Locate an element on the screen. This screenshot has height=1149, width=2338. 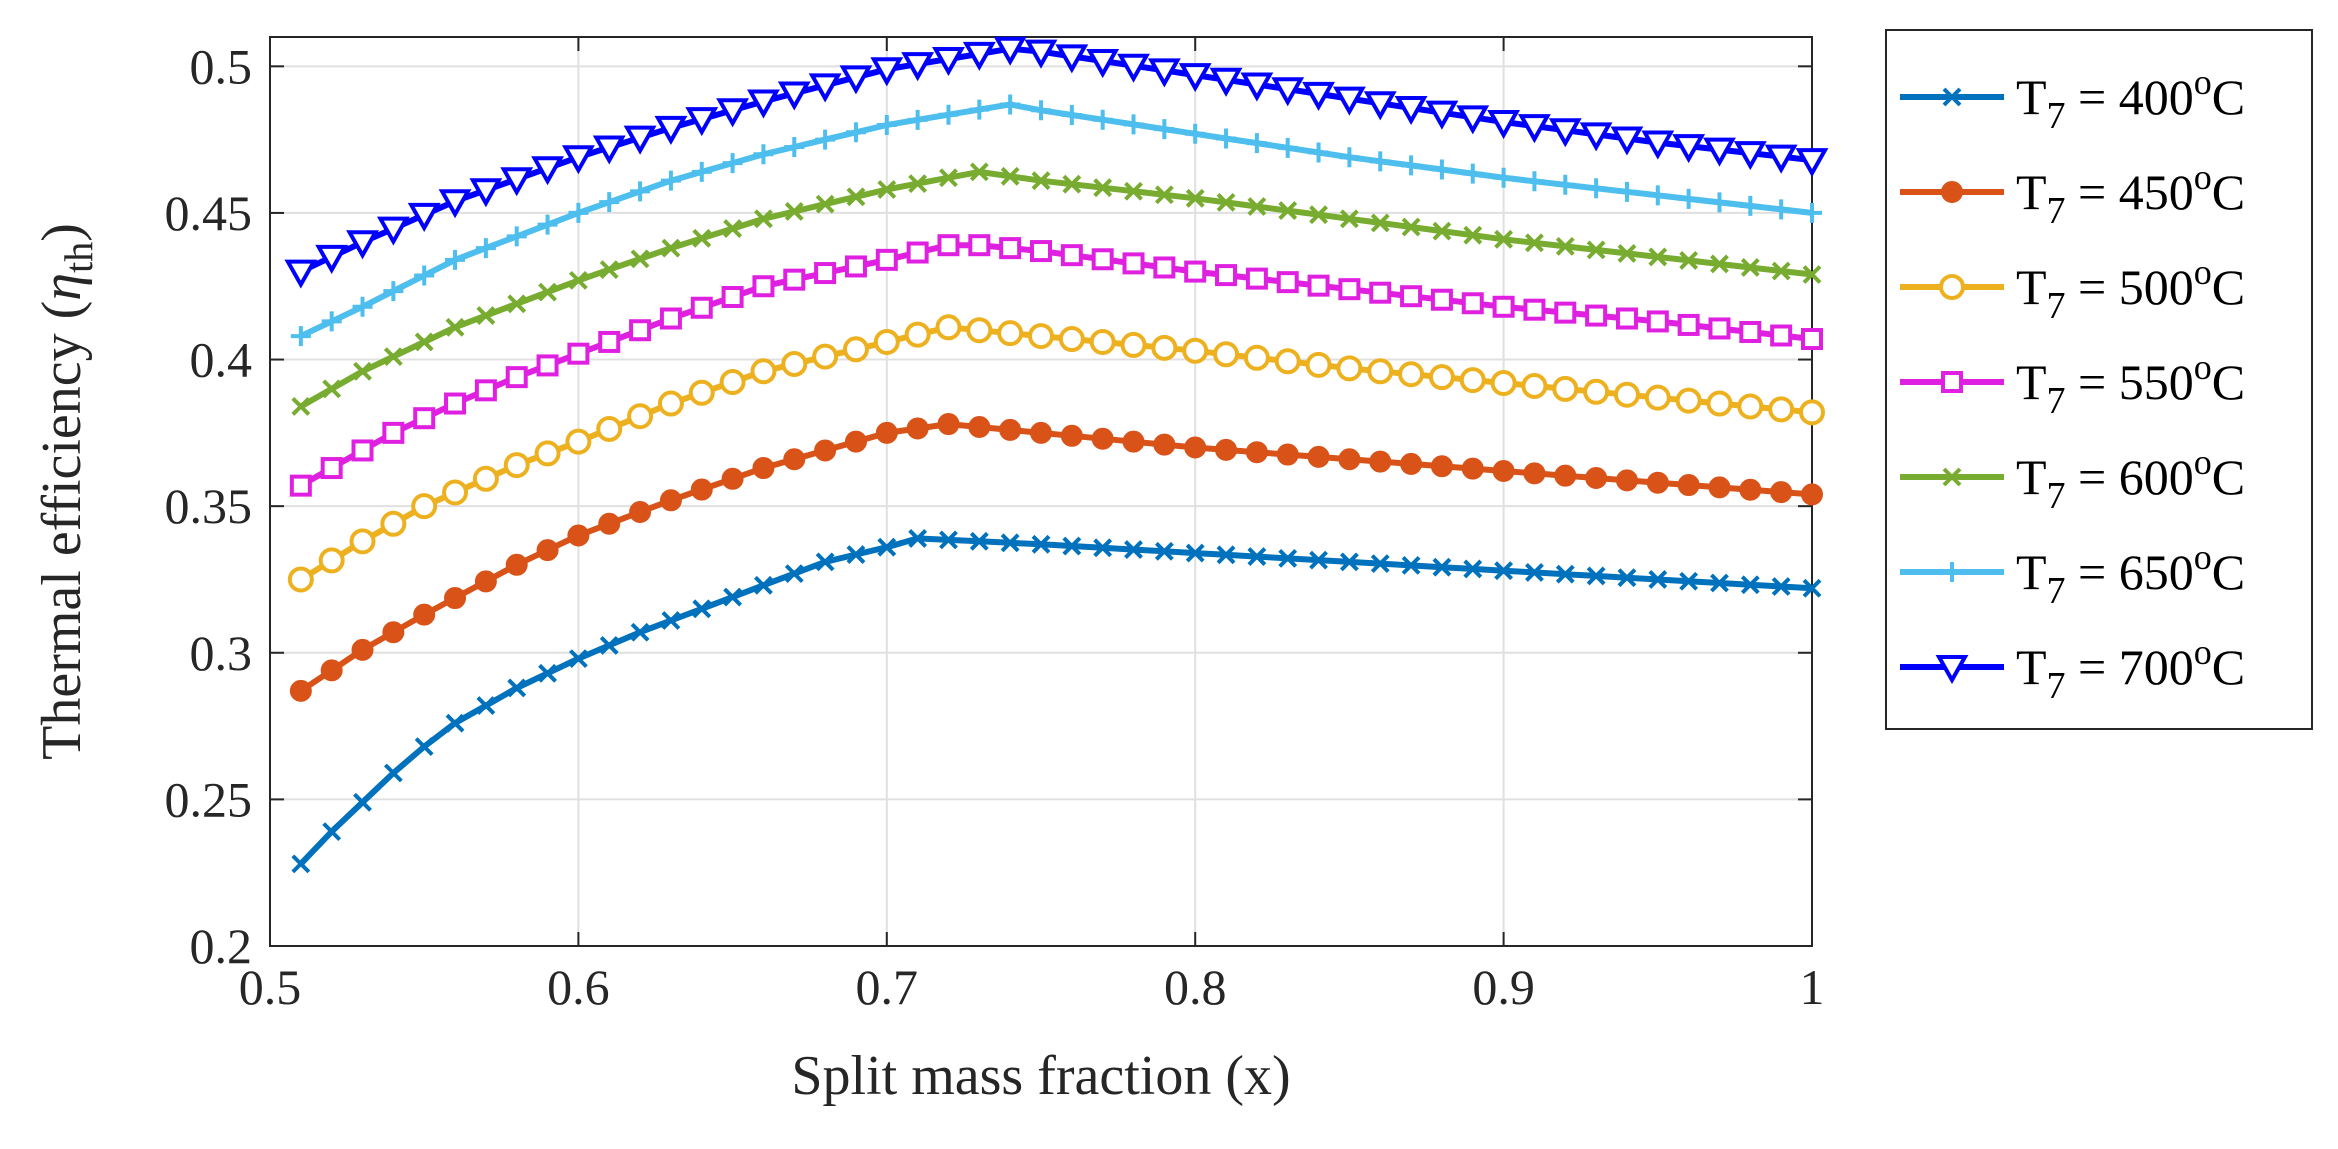
legend-entry: T7 = 500oC is located at coordinates (2072, 289).